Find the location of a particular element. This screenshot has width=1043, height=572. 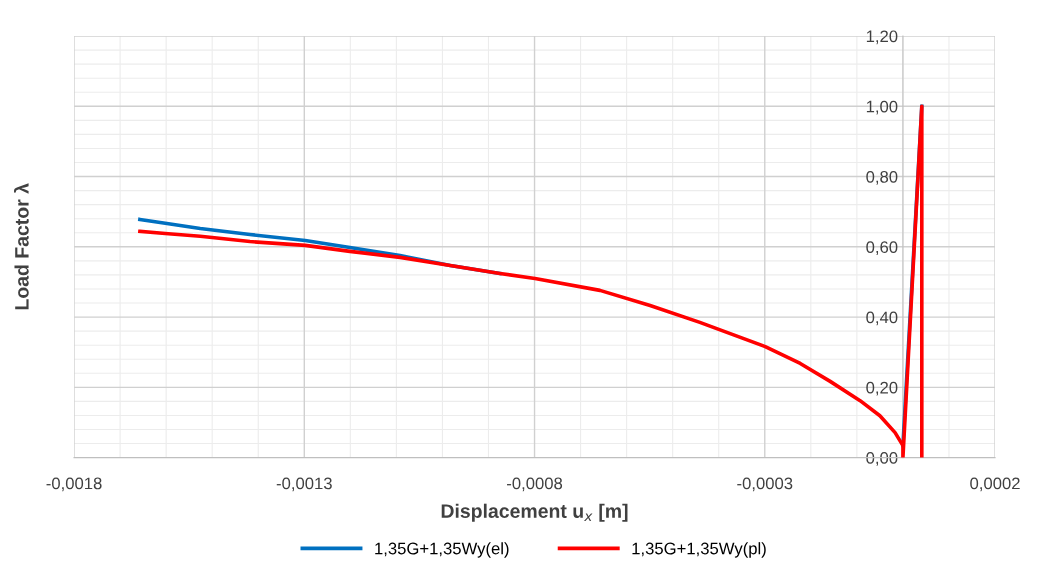

x-tick-label: -0,0013 is located at coordinates (304, 484).